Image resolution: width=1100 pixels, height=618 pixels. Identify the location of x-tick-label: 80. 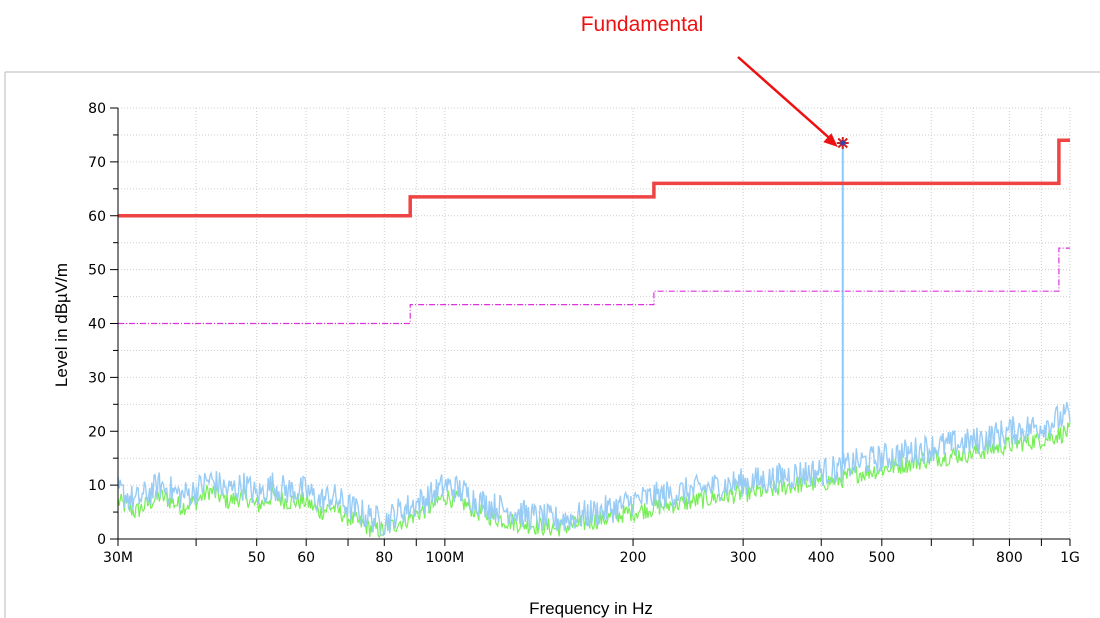
(384, 558).